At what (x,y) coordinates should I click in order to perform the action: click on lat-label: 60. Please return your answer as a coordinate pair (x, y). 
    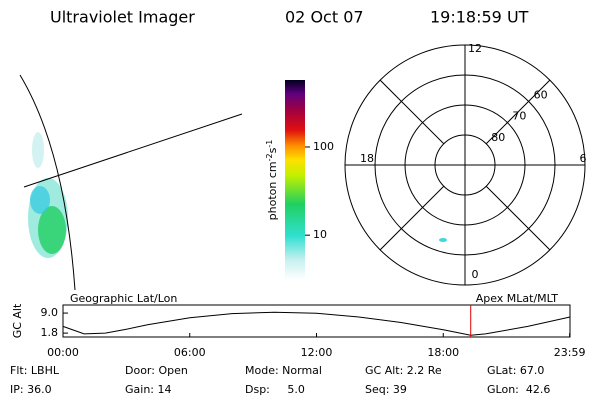
    Looking at the image, I should click on (541, 94).